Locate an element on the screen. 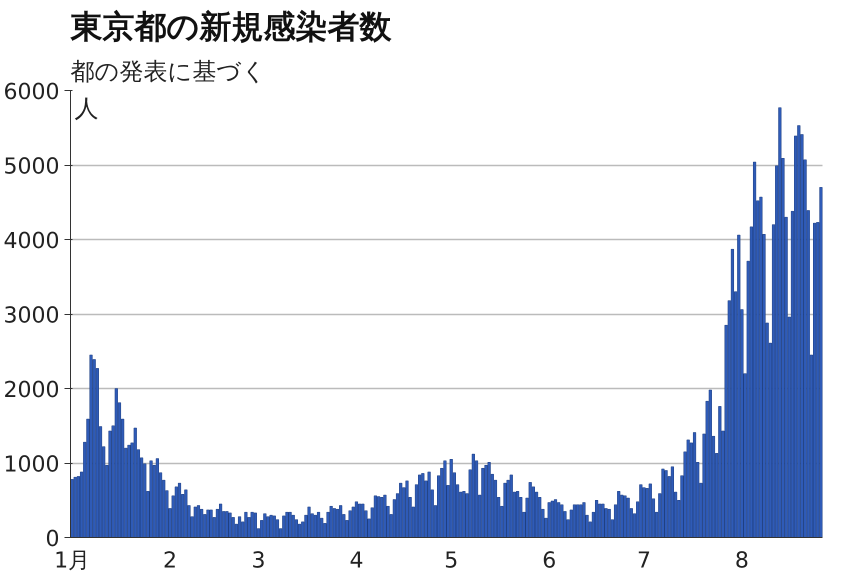  chart-subtitle: 都の発表に基づく is located at coordinates (168, 72).